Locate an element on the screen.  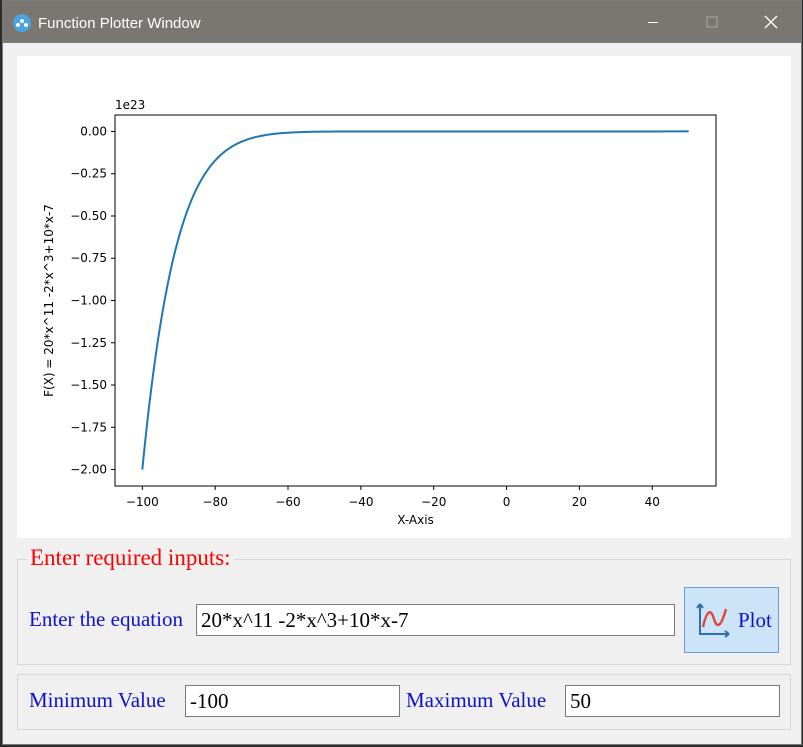
x-tick-label: −100 is located at coordinates (142, 502).